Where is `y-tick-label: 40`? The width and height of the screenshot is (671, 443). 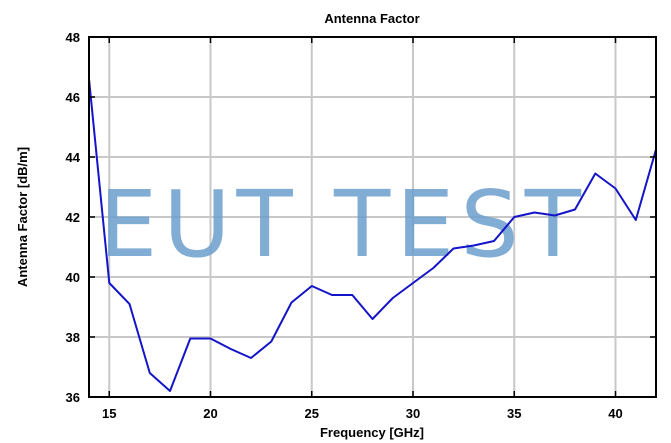
y-tick-label: 40 is located at coordinates (73, 277).